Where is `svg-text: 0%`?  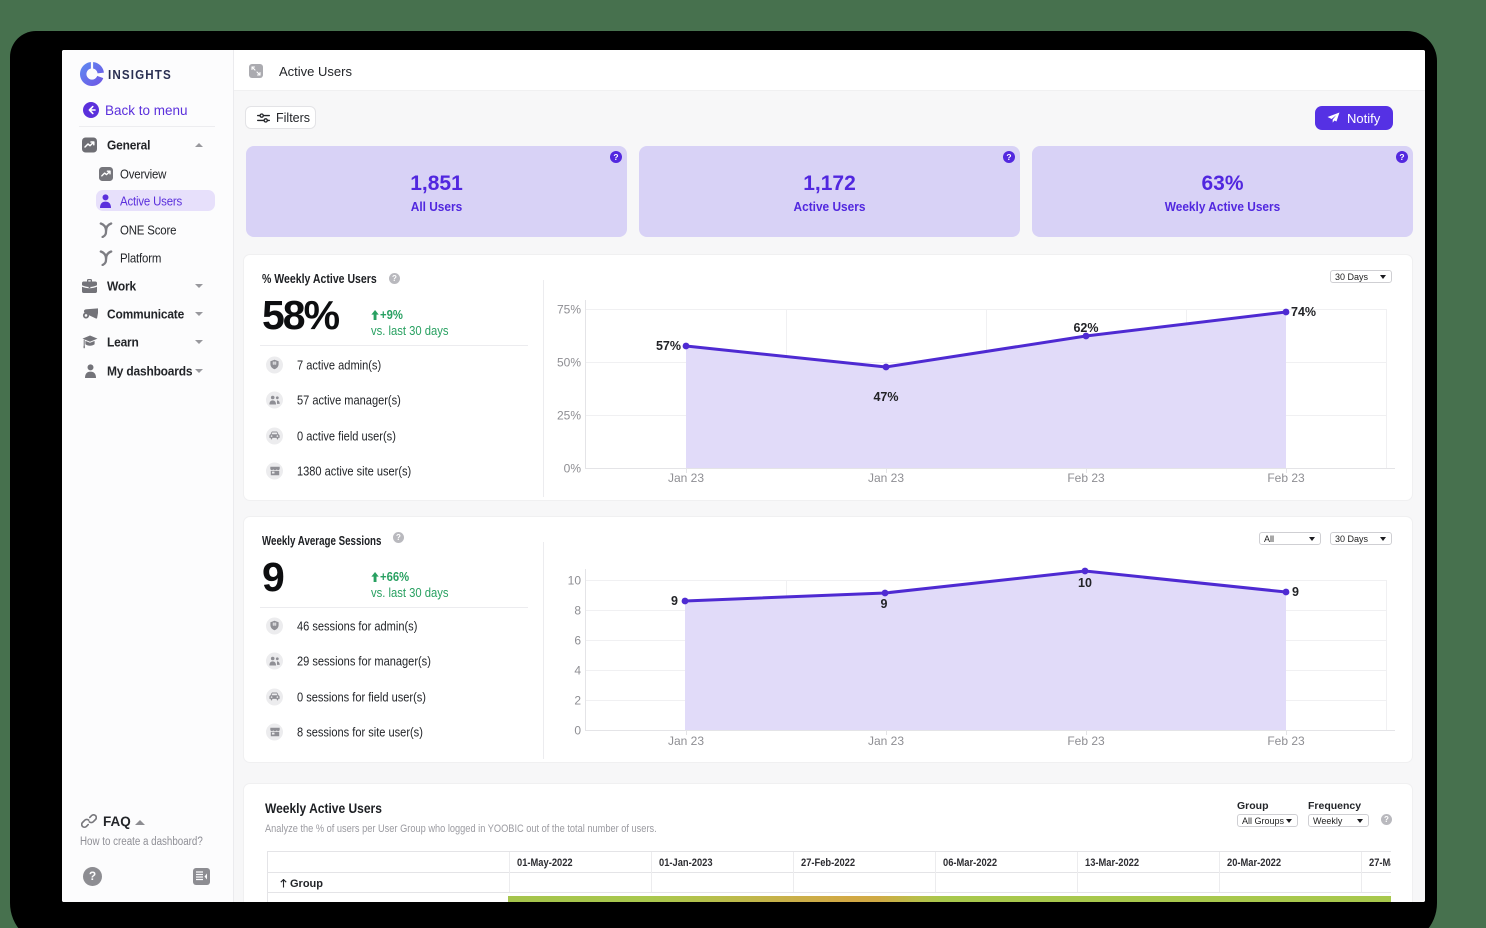
svg-text: 0% is located at coordinates (573, 469).